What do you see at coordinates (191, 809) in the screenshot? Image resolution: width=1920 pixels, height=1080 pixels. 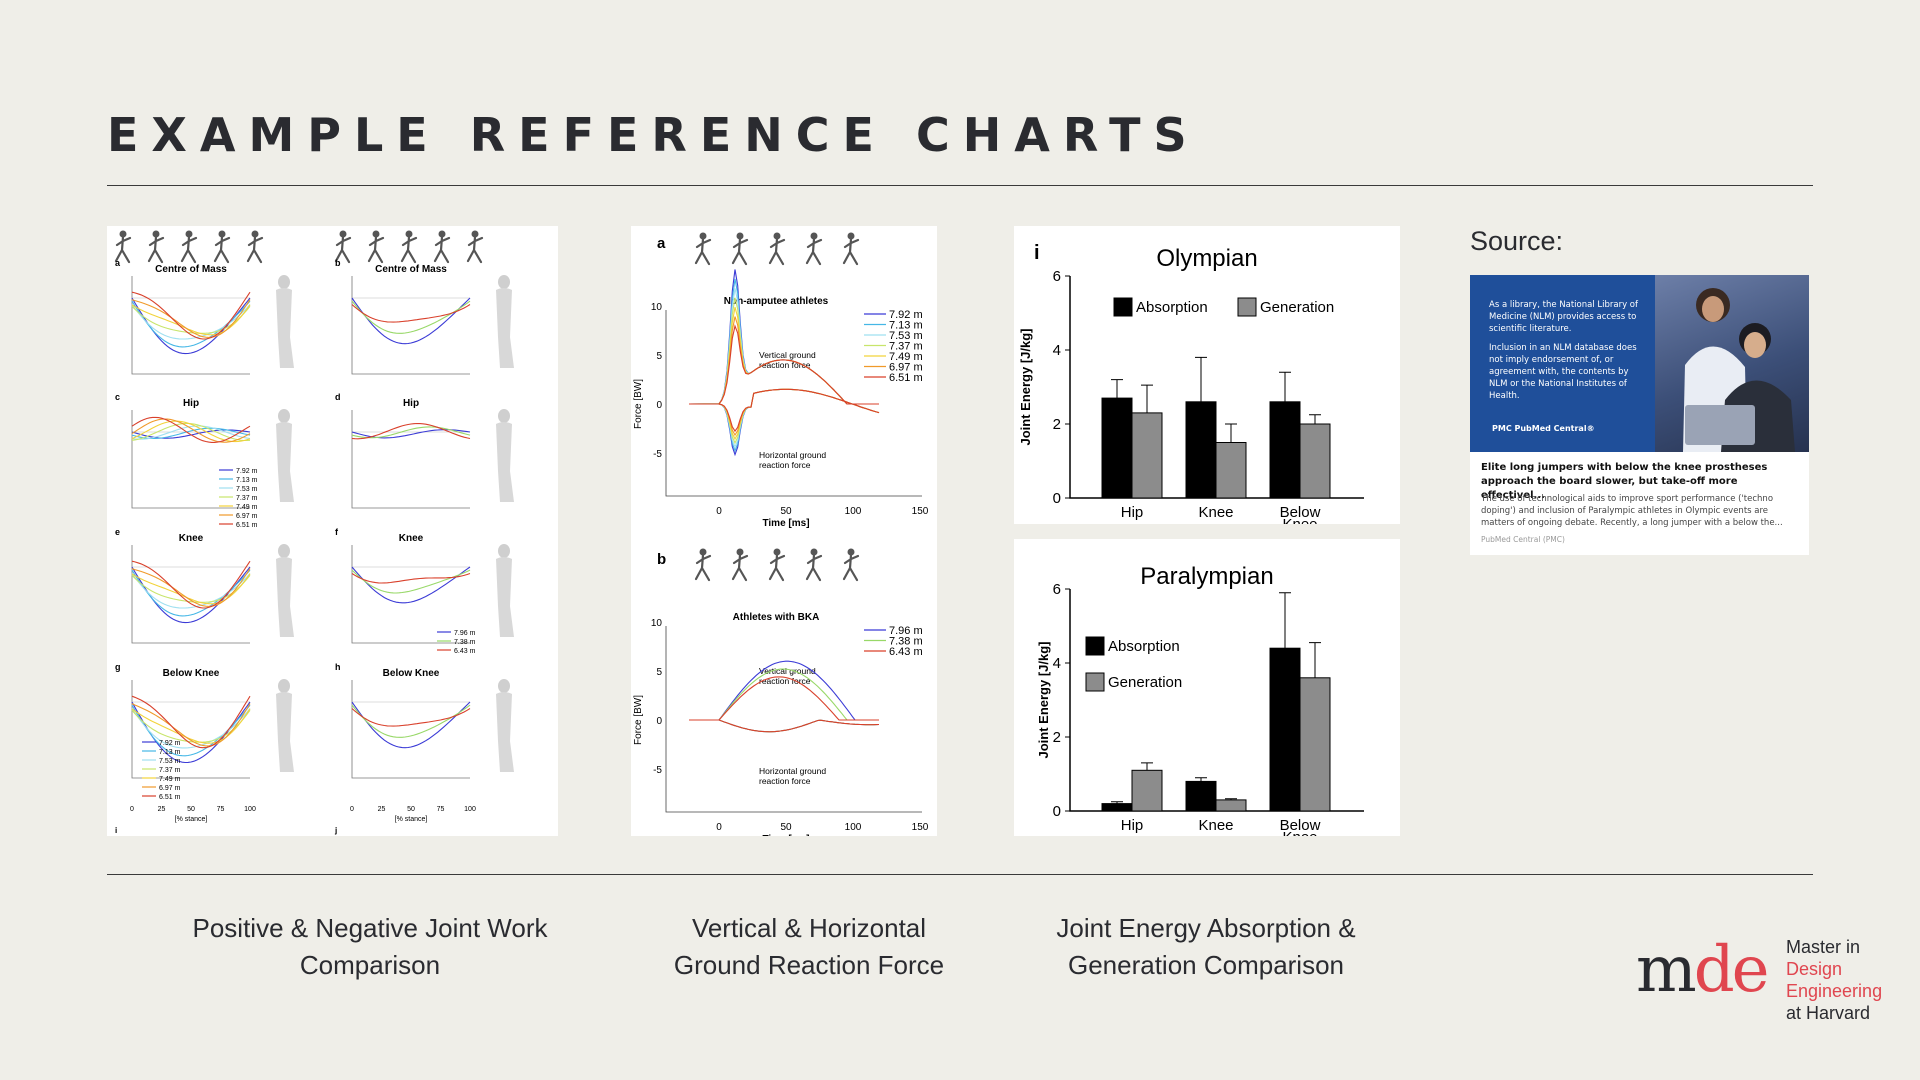 I see `x-tick-label: 50` at bounding box center [191, 809].